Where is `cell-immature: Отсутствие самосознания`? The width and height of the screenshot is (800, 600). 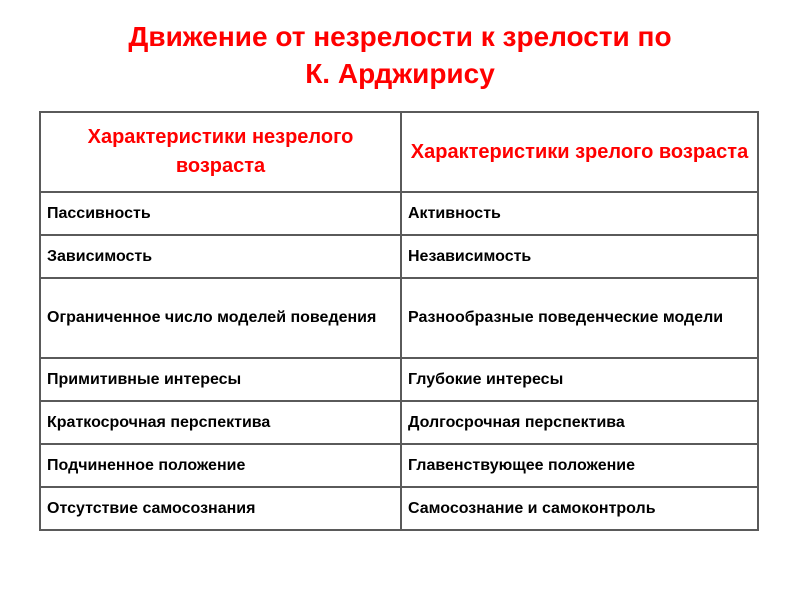
cell-immature: Отсутствие самосознания is located at coordinates (220, 508).